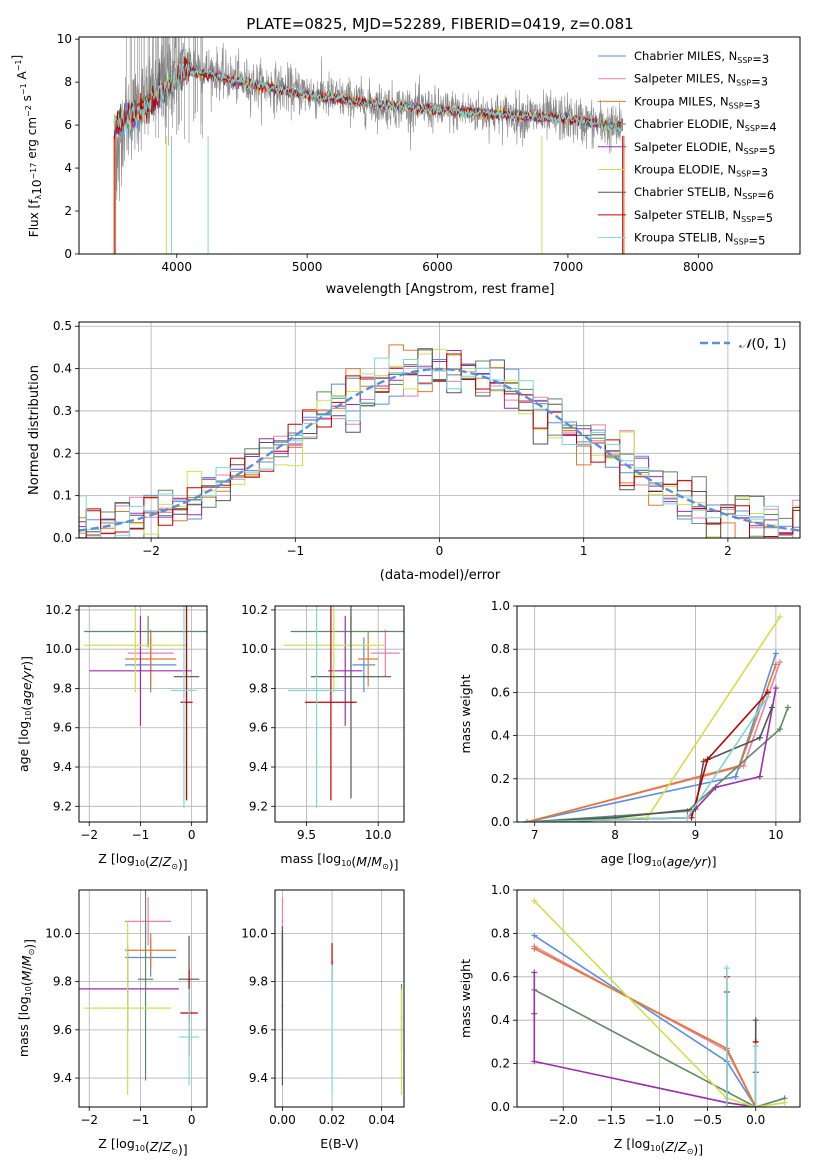  I want to click on y-tick-label: 2, so click(68, 211).